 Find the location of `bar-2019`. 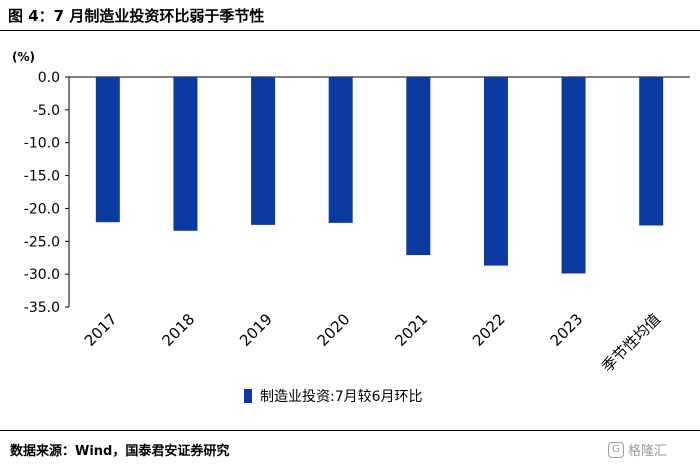

bar-2019 is located at coordinates (263, 151).